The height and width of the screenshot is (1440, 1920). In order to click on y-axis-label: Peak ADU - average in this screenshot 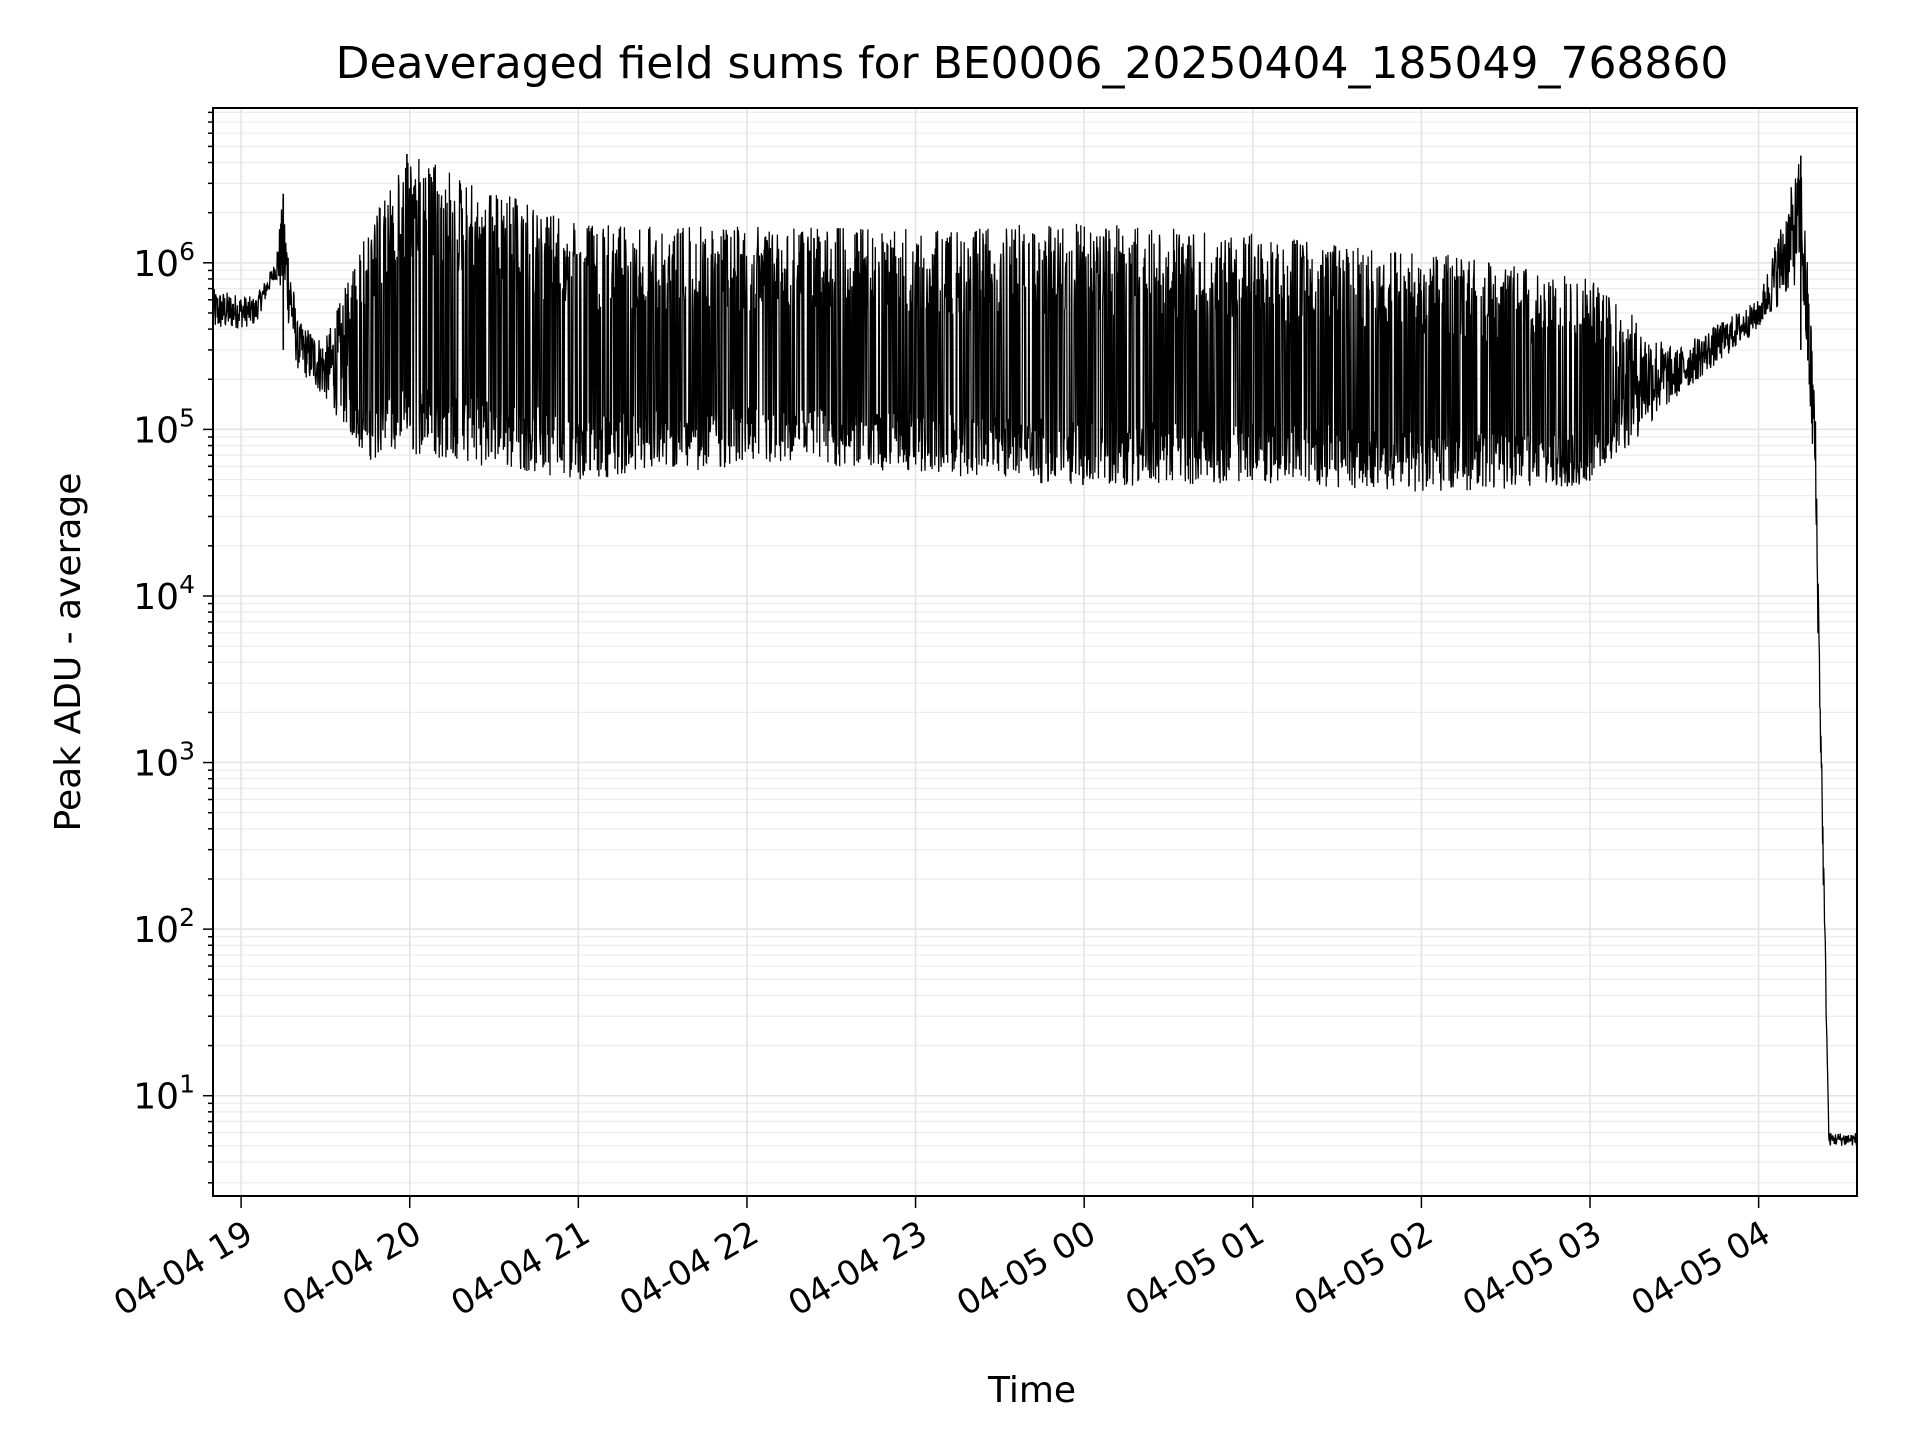, I will do `click(68, 652)`.